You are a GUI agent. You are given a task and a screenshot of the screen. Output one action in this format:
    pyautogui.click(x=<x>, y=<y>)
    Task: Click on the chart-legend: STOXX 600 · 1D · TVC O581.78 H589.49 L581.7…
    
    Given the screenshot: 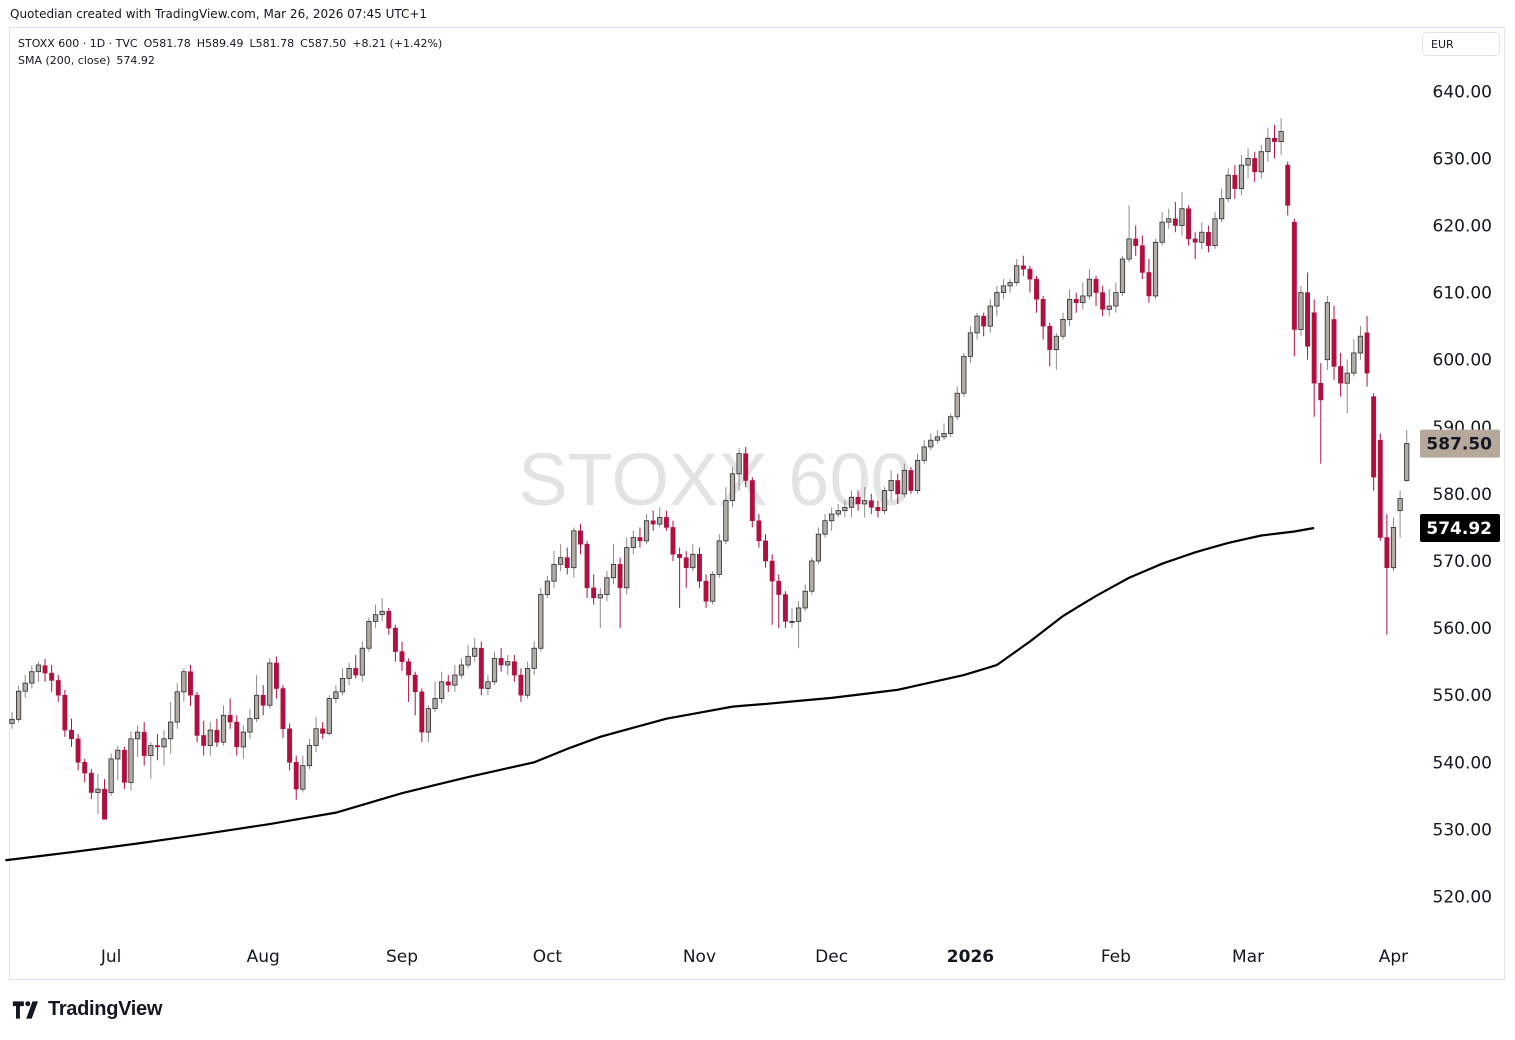 What is the action you would take?
    pyautogui.click(x=233, y=52)
    